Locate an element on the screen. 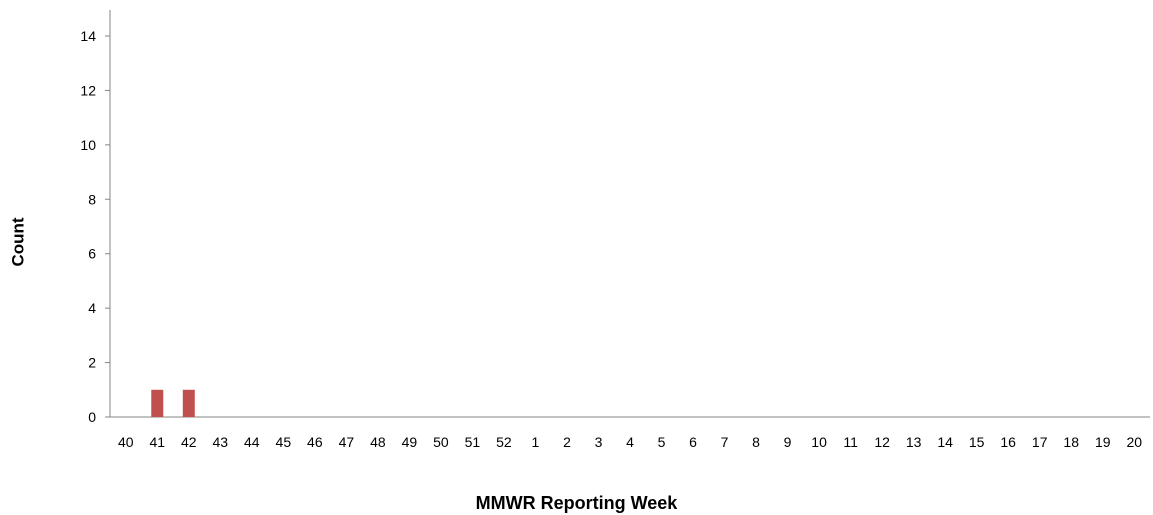 The height and width of the screenshot is (515, 1153). x-tick-label: 46 is located at coordinates (315, 442).